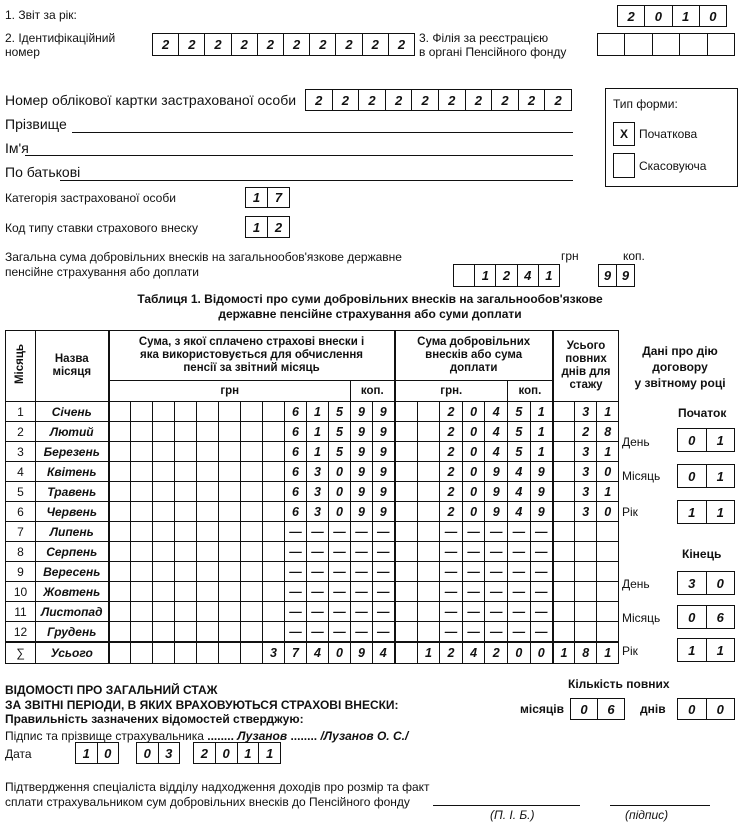 The height and width of the screenshot is (825, 740). What do you see at coordinates (624, 165) in the screenshot?
I see `cancel-checkbox` at bounding box center [624, 165].